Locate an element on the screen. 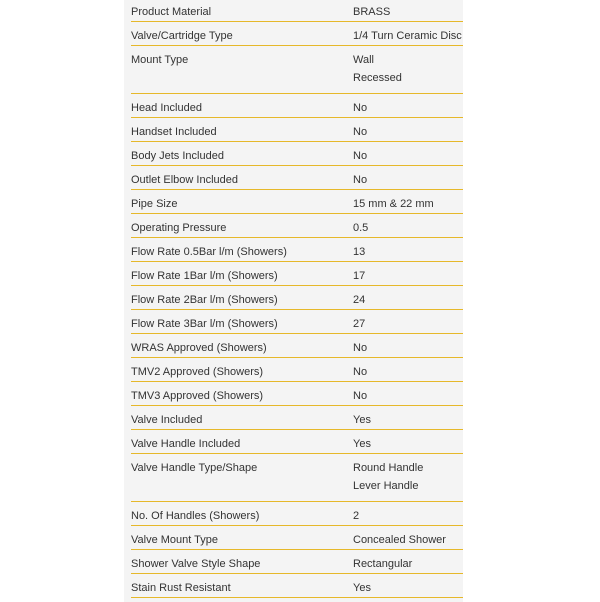  spec-value-line: Rectangular is located at coordinates (383, 564).